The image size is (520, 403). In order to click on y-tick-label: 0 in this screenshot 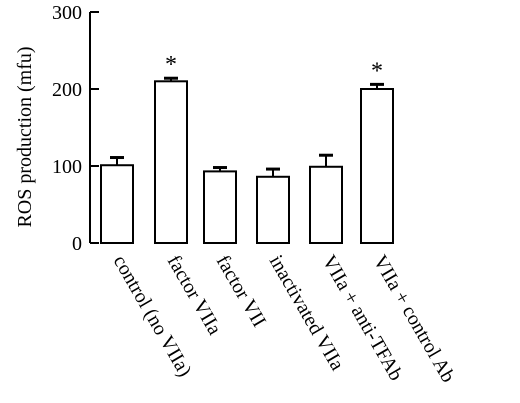, I will do `click(77, 244)`.